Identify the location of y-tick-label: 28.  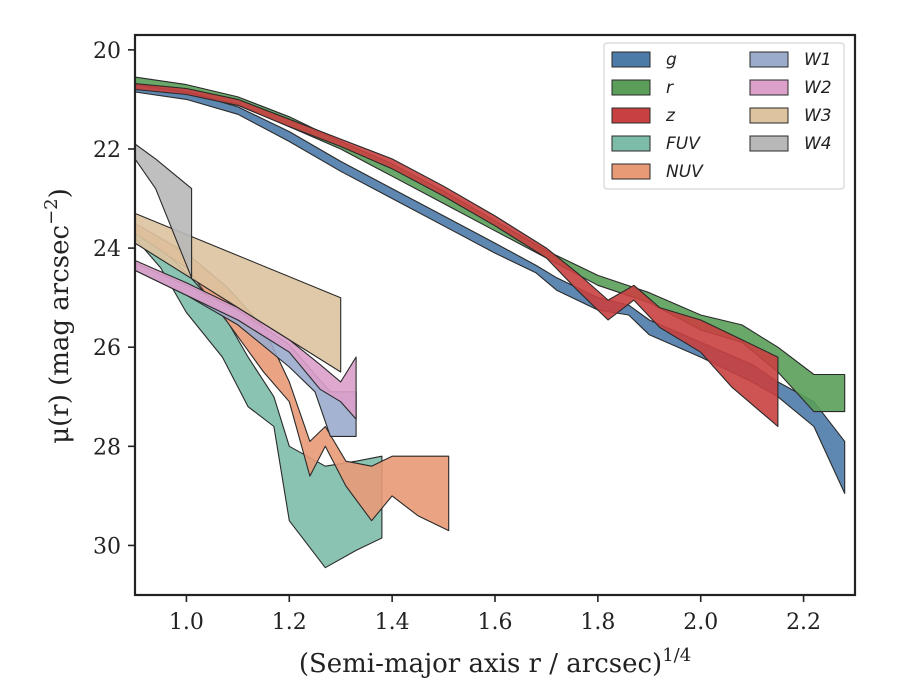
(107, 447).